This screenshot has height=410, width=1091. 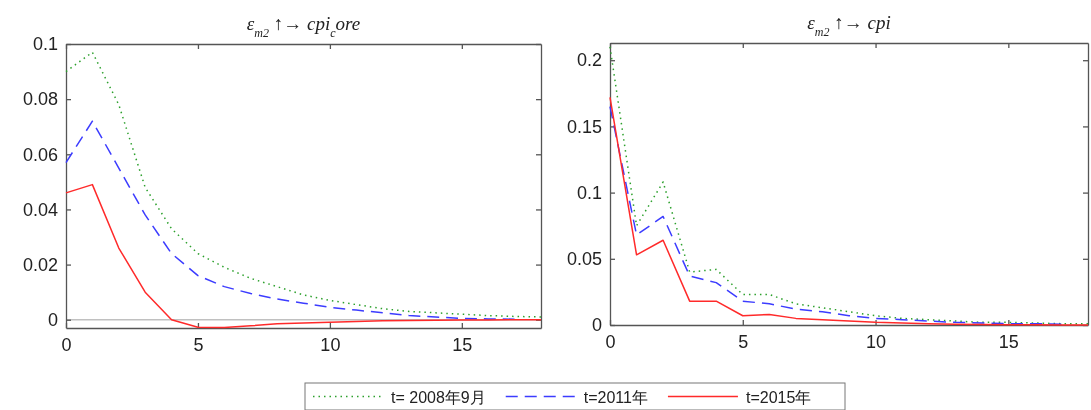 What do you see at coordinates (778, 397) in the screenshot?
I see `legend-label: t=2015年` at bounding box center [778, 397].